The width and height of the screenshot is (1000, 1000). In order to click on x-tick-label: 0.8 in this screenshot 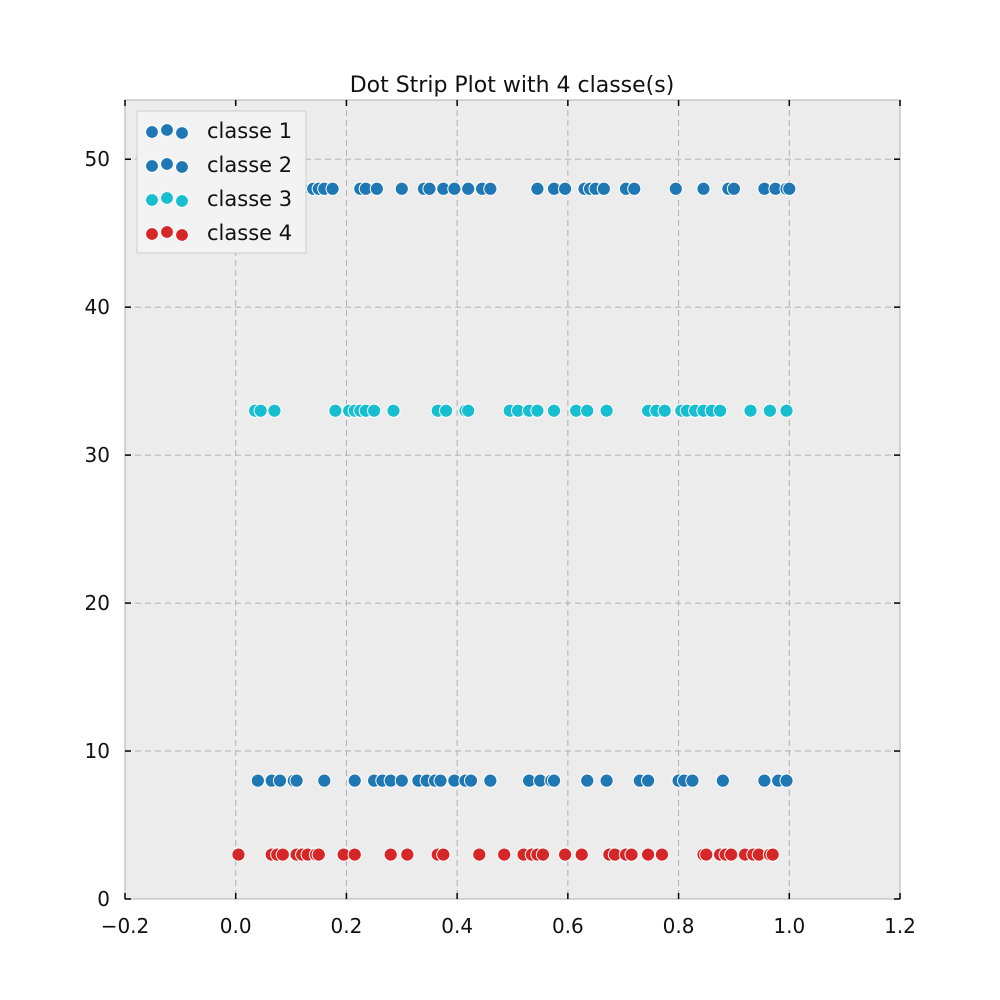, I will do `click(679, 926)`.